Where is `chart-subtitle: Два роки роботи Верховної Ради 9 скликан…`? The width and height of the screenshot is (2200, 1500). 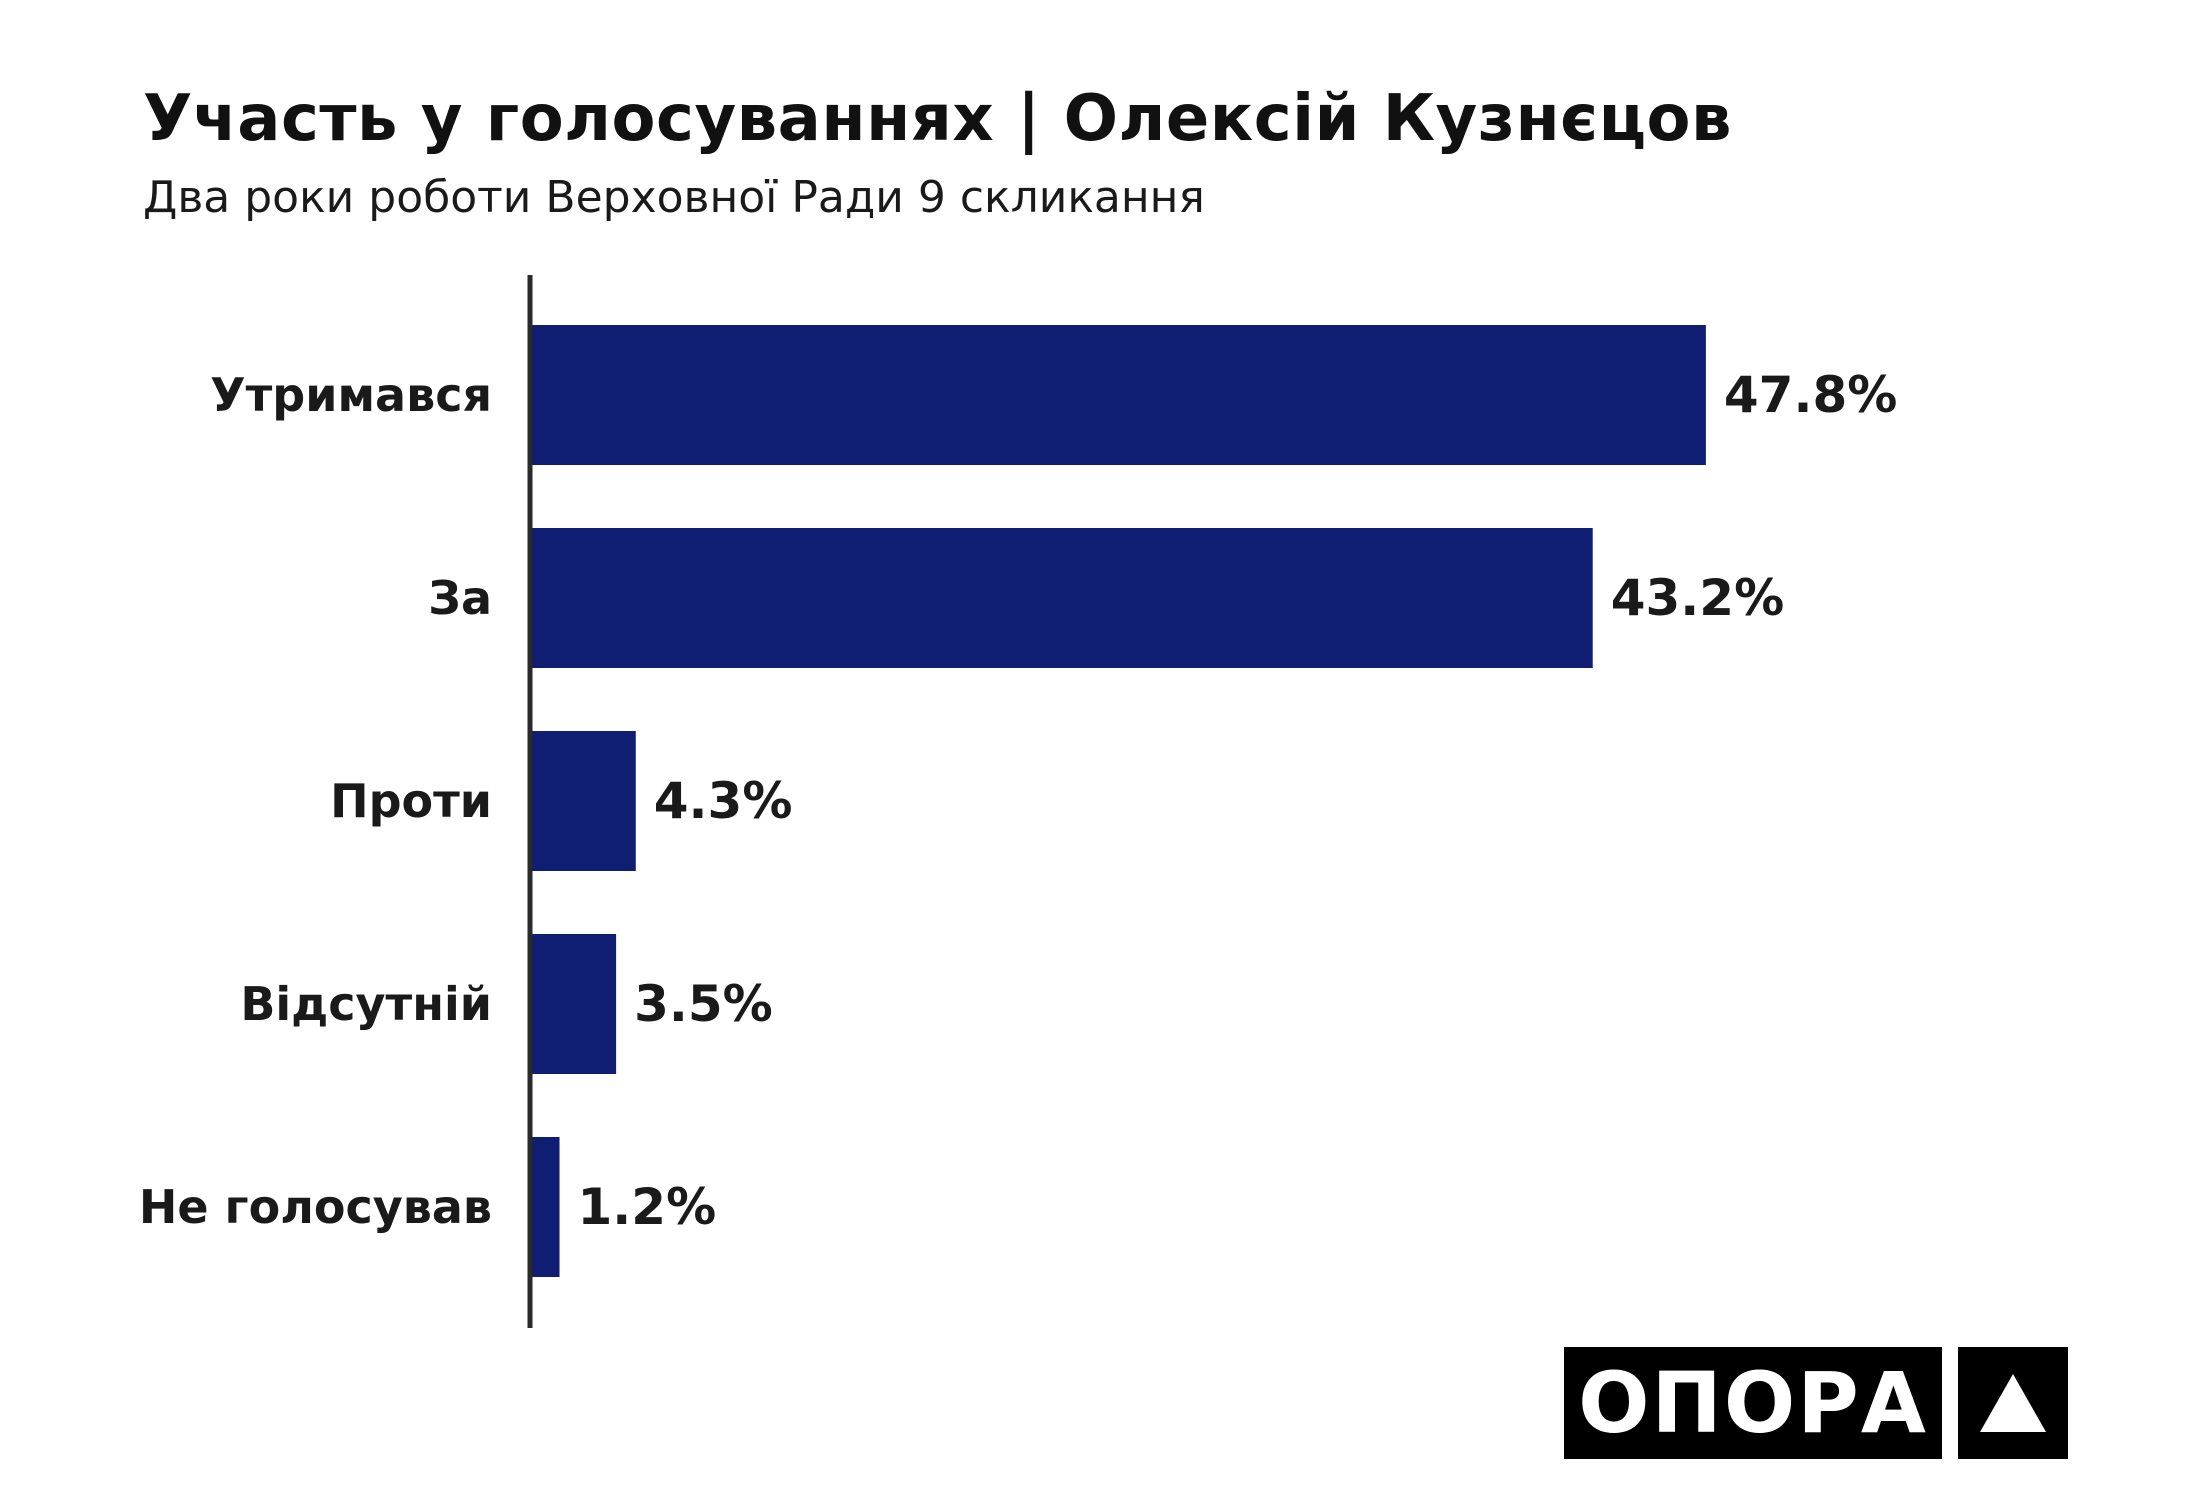
chart-subtitle: Два роки роботи Верховної Ради 9 скликан… is located at coordinates (674, 197).